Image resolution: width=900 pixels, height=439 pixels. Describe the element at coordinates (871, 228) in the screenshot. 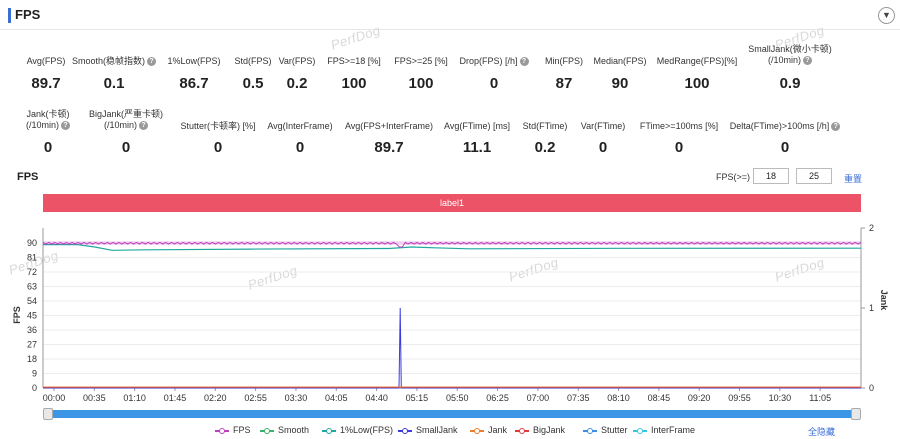

I see `y2-tick-label: 2` at that location.